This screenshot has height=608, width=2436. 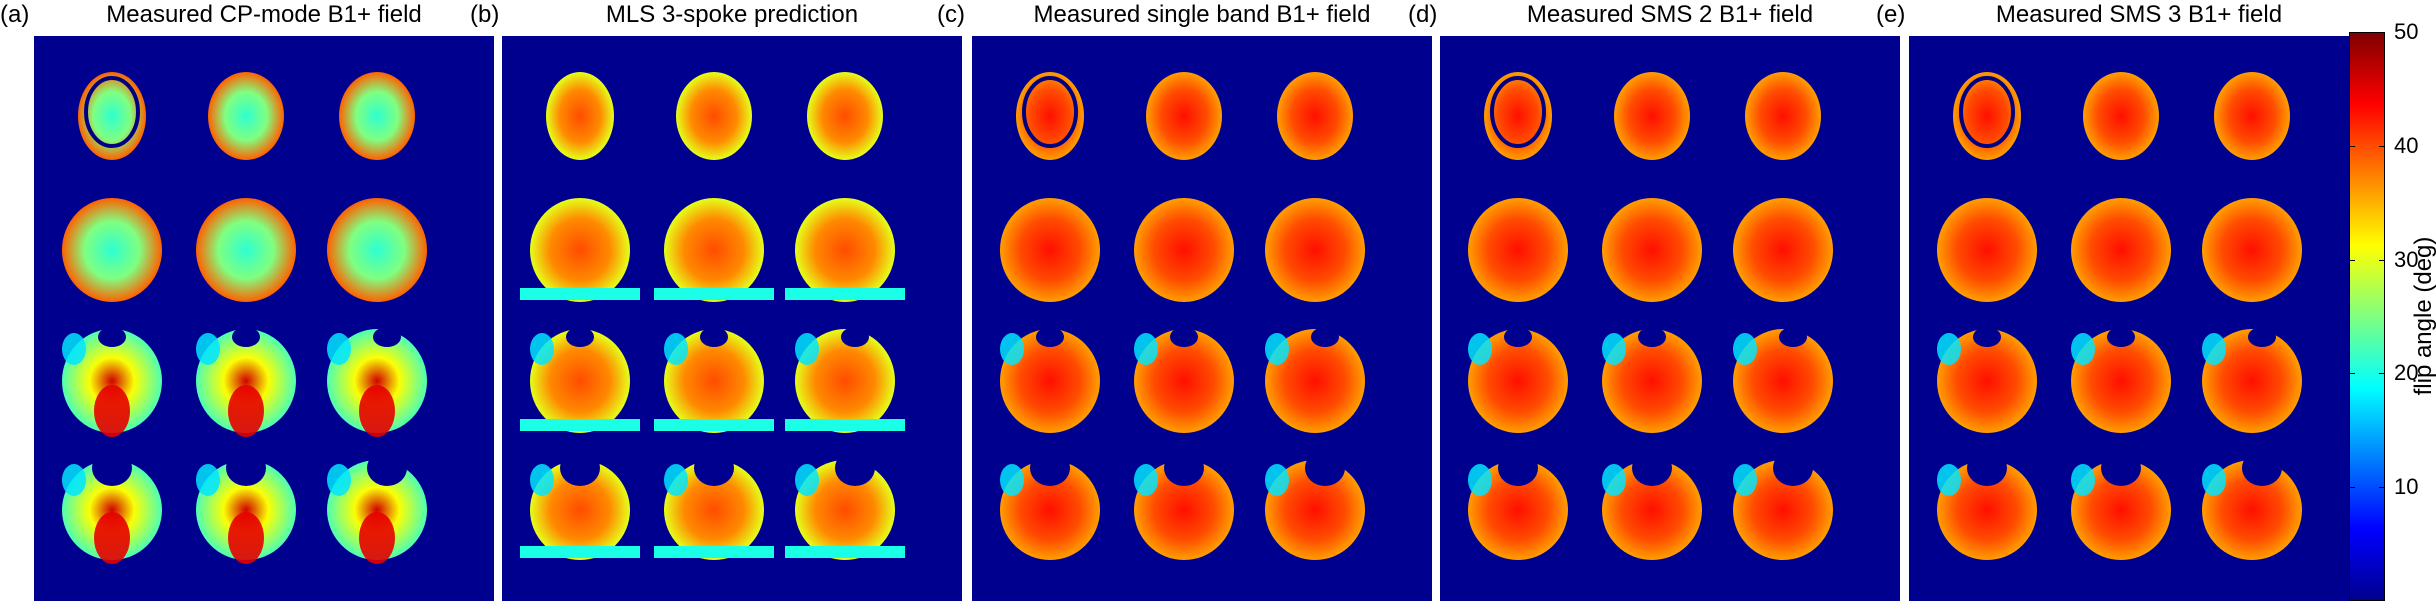 What do you see at coordinates (2406, 259) in the screenshot?
I see `colorbar-tick-label: 30` at bounding box center [2406, 259].